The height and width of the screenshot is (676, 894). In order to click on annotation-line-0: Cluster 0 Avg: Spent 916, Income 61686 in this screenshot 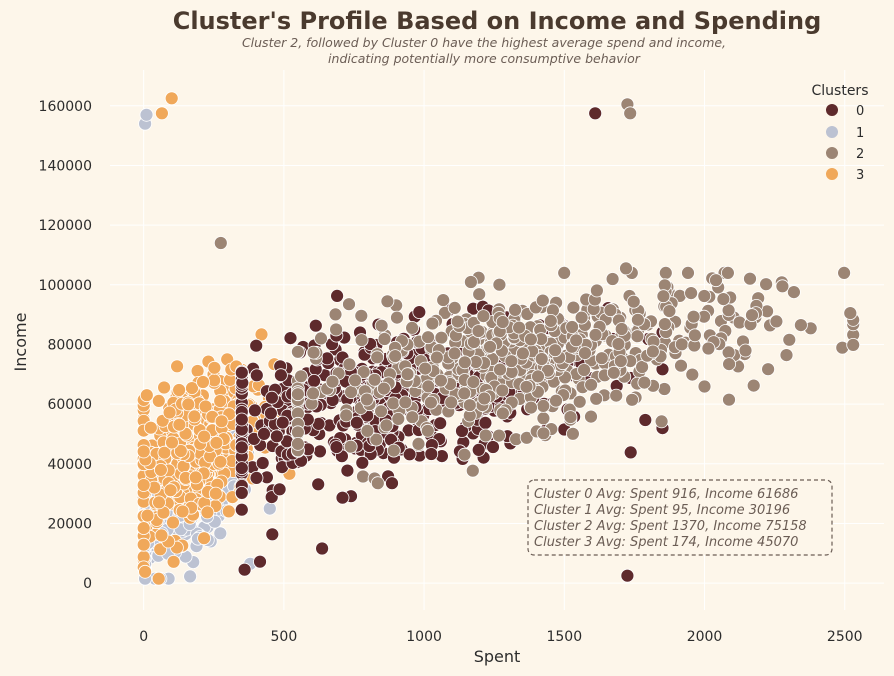, I will do `click(666, 494)`.